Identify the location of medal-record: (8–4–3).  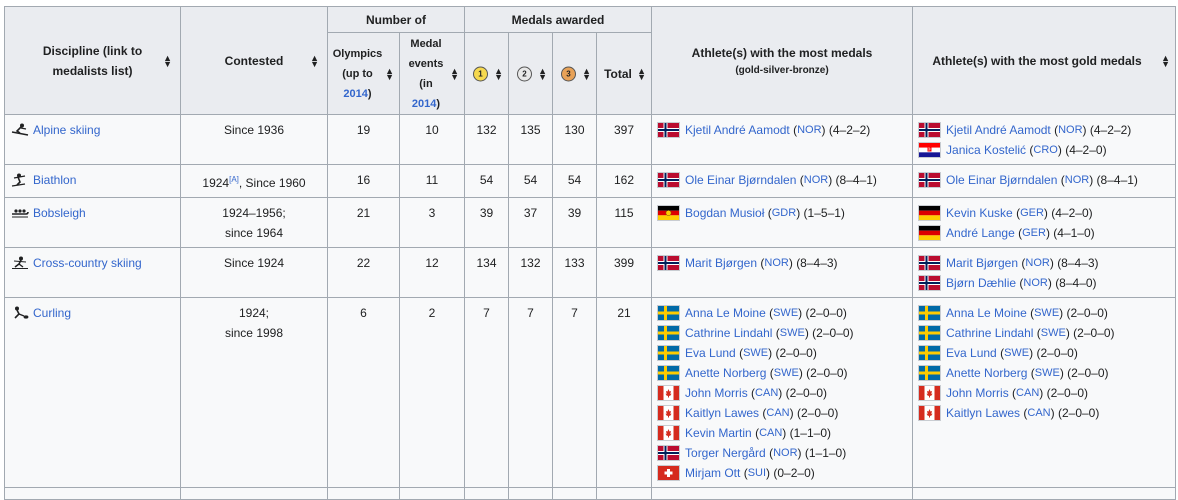
(817, 263).